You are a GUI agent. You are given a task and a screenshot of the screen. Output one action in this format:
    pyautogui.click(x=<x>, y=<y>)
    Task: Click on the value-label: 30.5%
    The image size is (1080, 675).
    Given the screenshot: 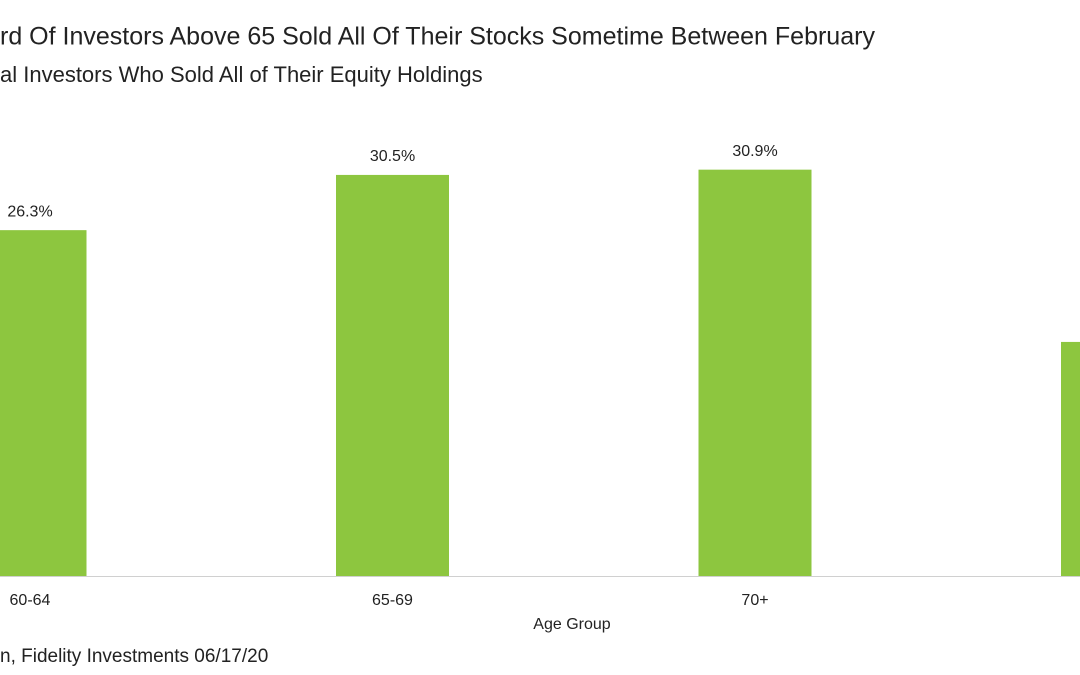 What is the action you would take?
    pyautogui.click(x=392, y=156)
    